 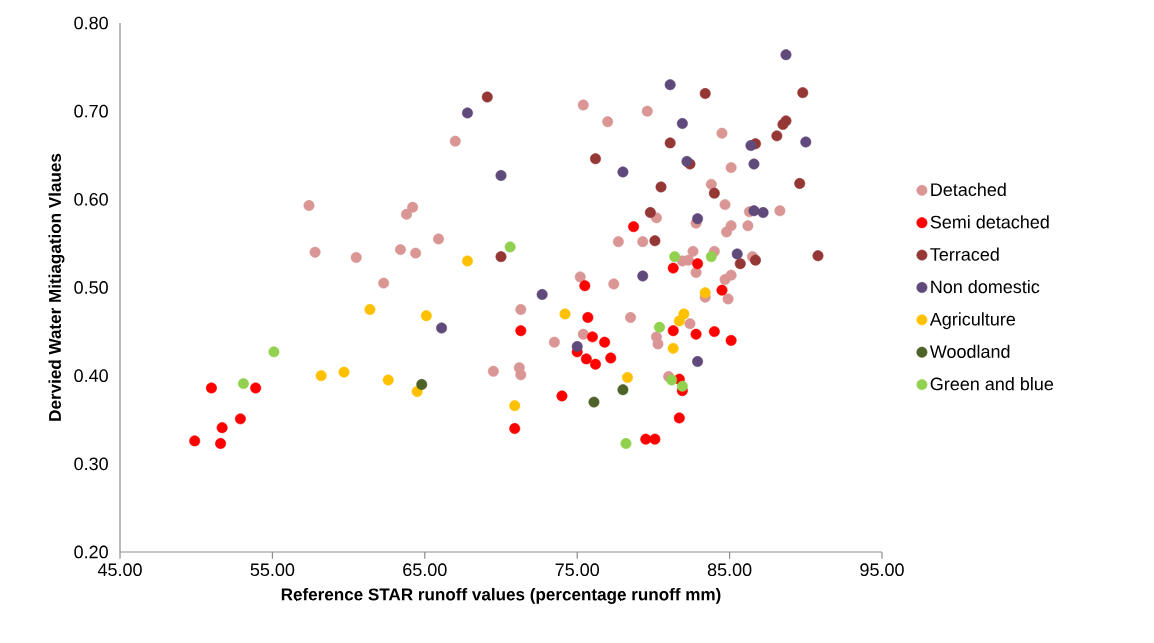 What do you see at coordinates (501, 595) in the screenshot?
I see `x-axis-title: Reference STAR runoff values (percentage runoff mm)` at bounding box center [501, 595].